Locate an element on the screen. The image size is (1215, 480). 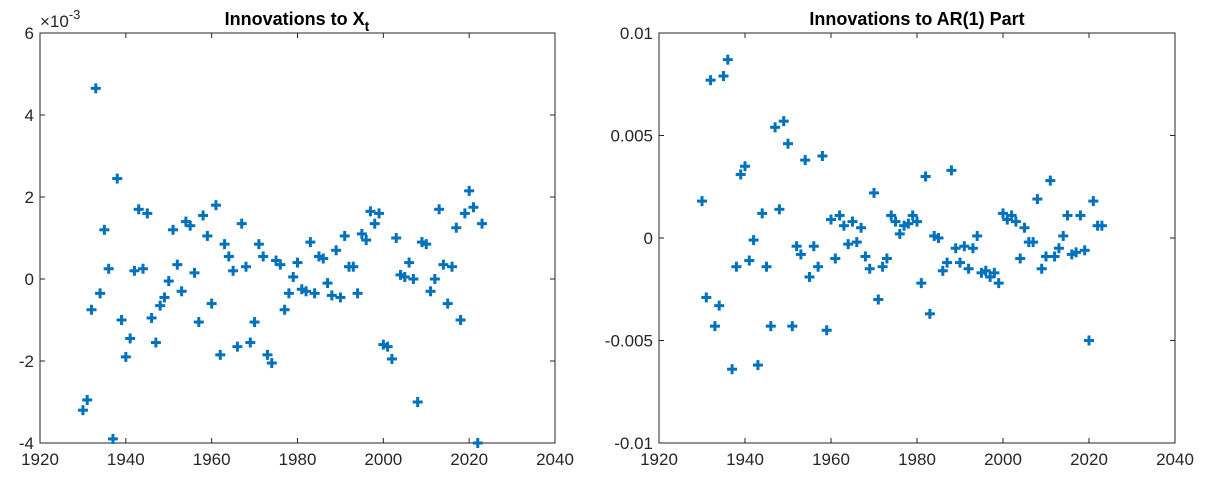
right-x-tick-label: 1920 is located at coordinates (659, 459).